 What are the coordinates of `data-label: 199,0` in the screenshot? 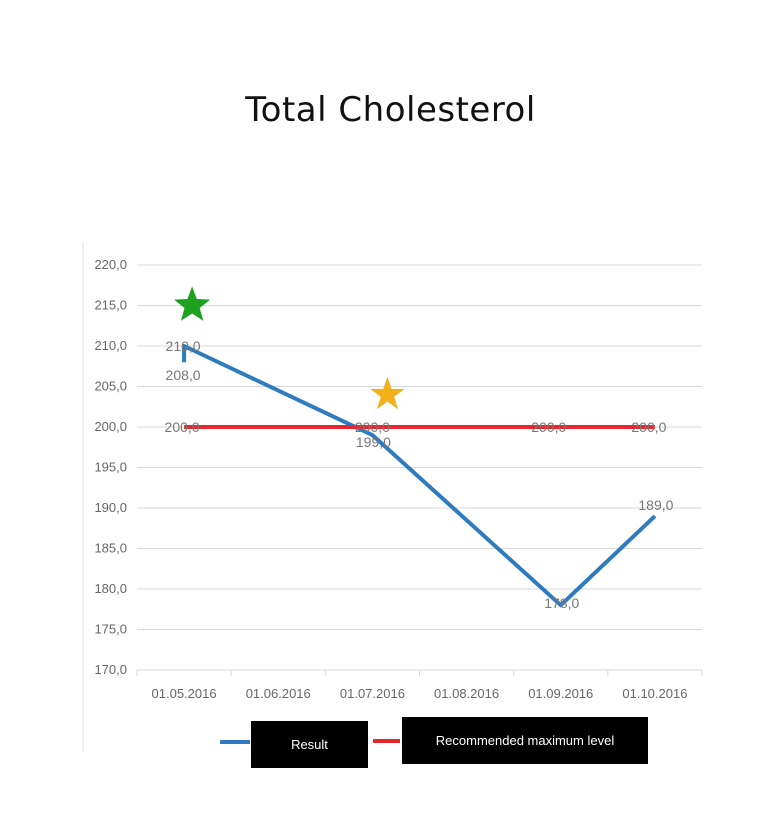 It's located at (373, 442).